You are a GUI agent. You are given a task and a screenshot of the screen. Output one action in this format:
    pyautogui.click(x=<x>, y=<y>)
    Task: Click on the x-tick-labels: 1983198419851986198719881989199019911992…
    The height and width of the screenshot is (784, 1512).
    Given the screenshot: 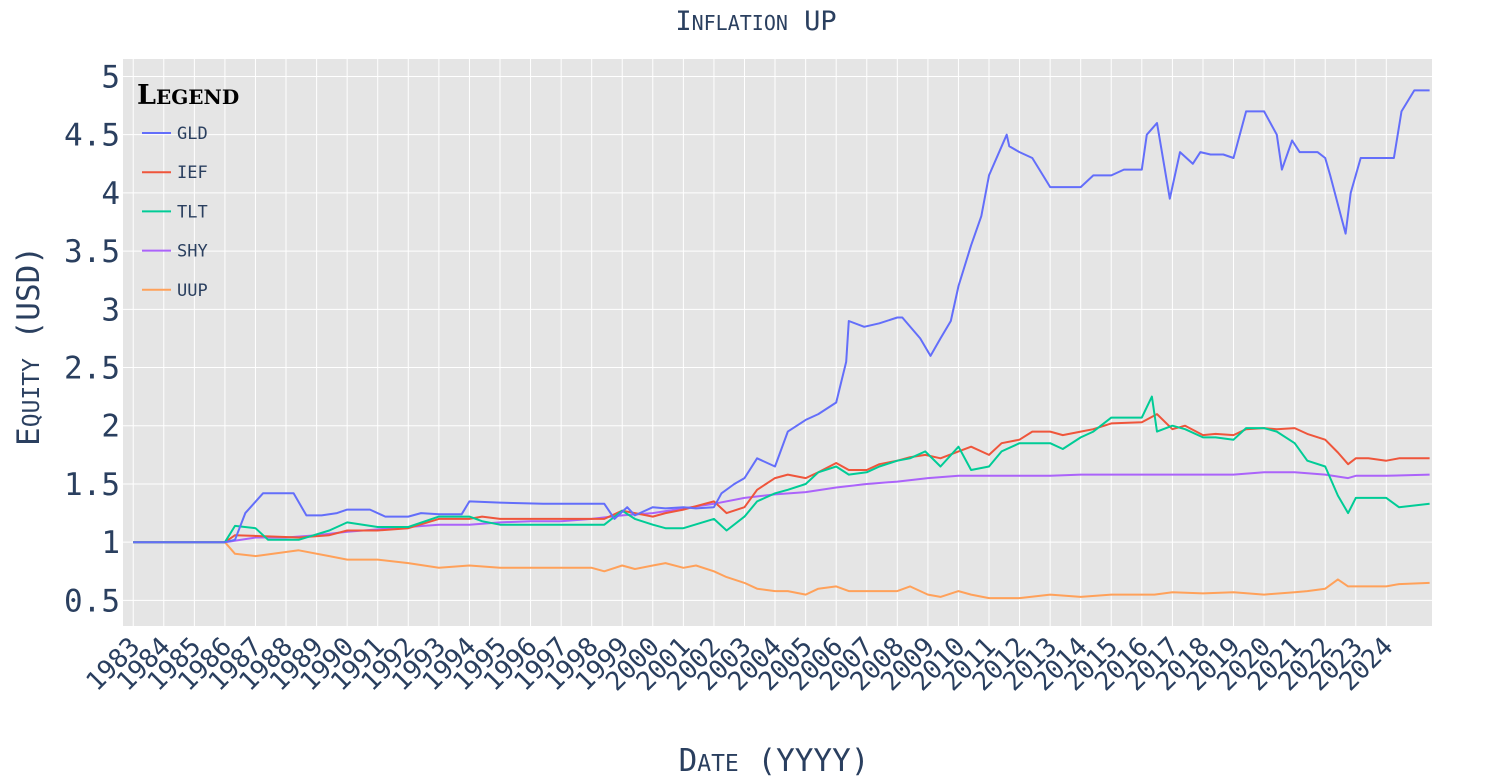 What is the action you would take?
    pyautogui.click(x=740, y=664)
    